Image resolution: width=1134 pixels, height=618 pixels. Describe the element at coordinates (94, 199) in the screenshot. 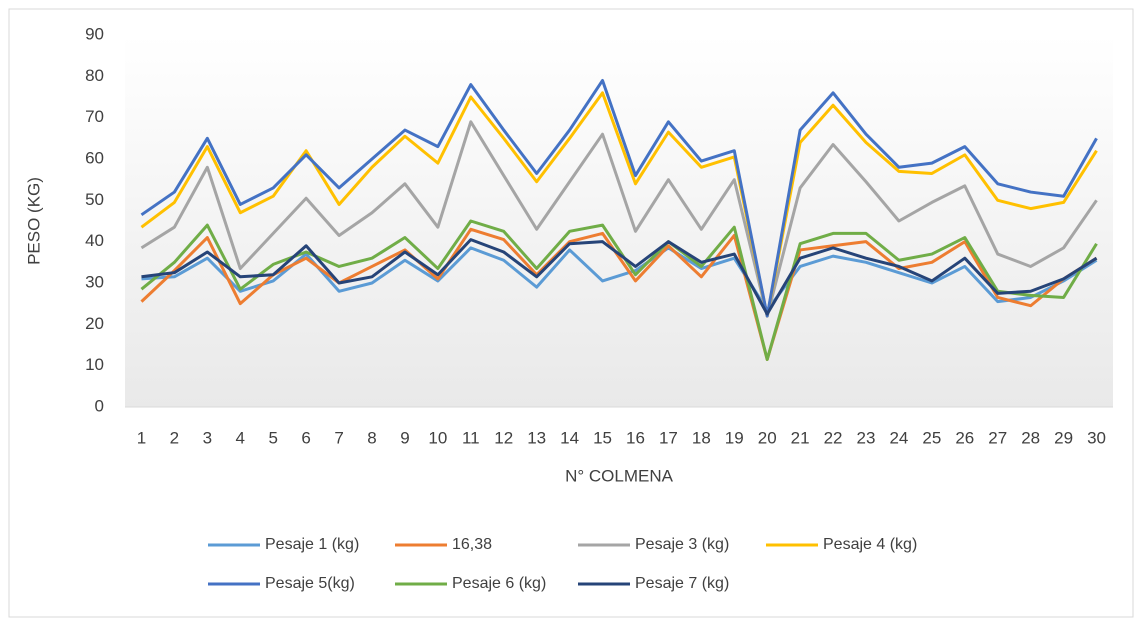

I see `y-tick-label: 50` at that location.